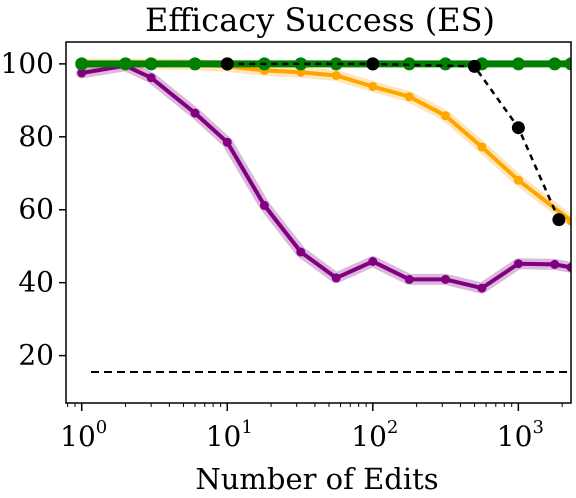 The image size is (576, 498). Describe the element at coordinates (36, 209) in the screenshot. I see `y-tick-label-2: 60` at that location.